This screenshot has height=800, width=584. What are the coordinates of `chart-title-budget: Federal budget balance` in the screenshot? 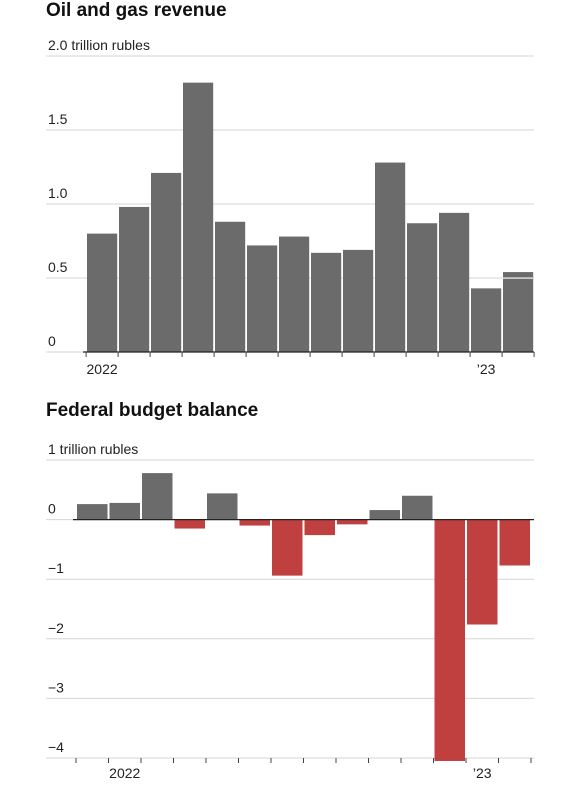 It's located at (152, 410).